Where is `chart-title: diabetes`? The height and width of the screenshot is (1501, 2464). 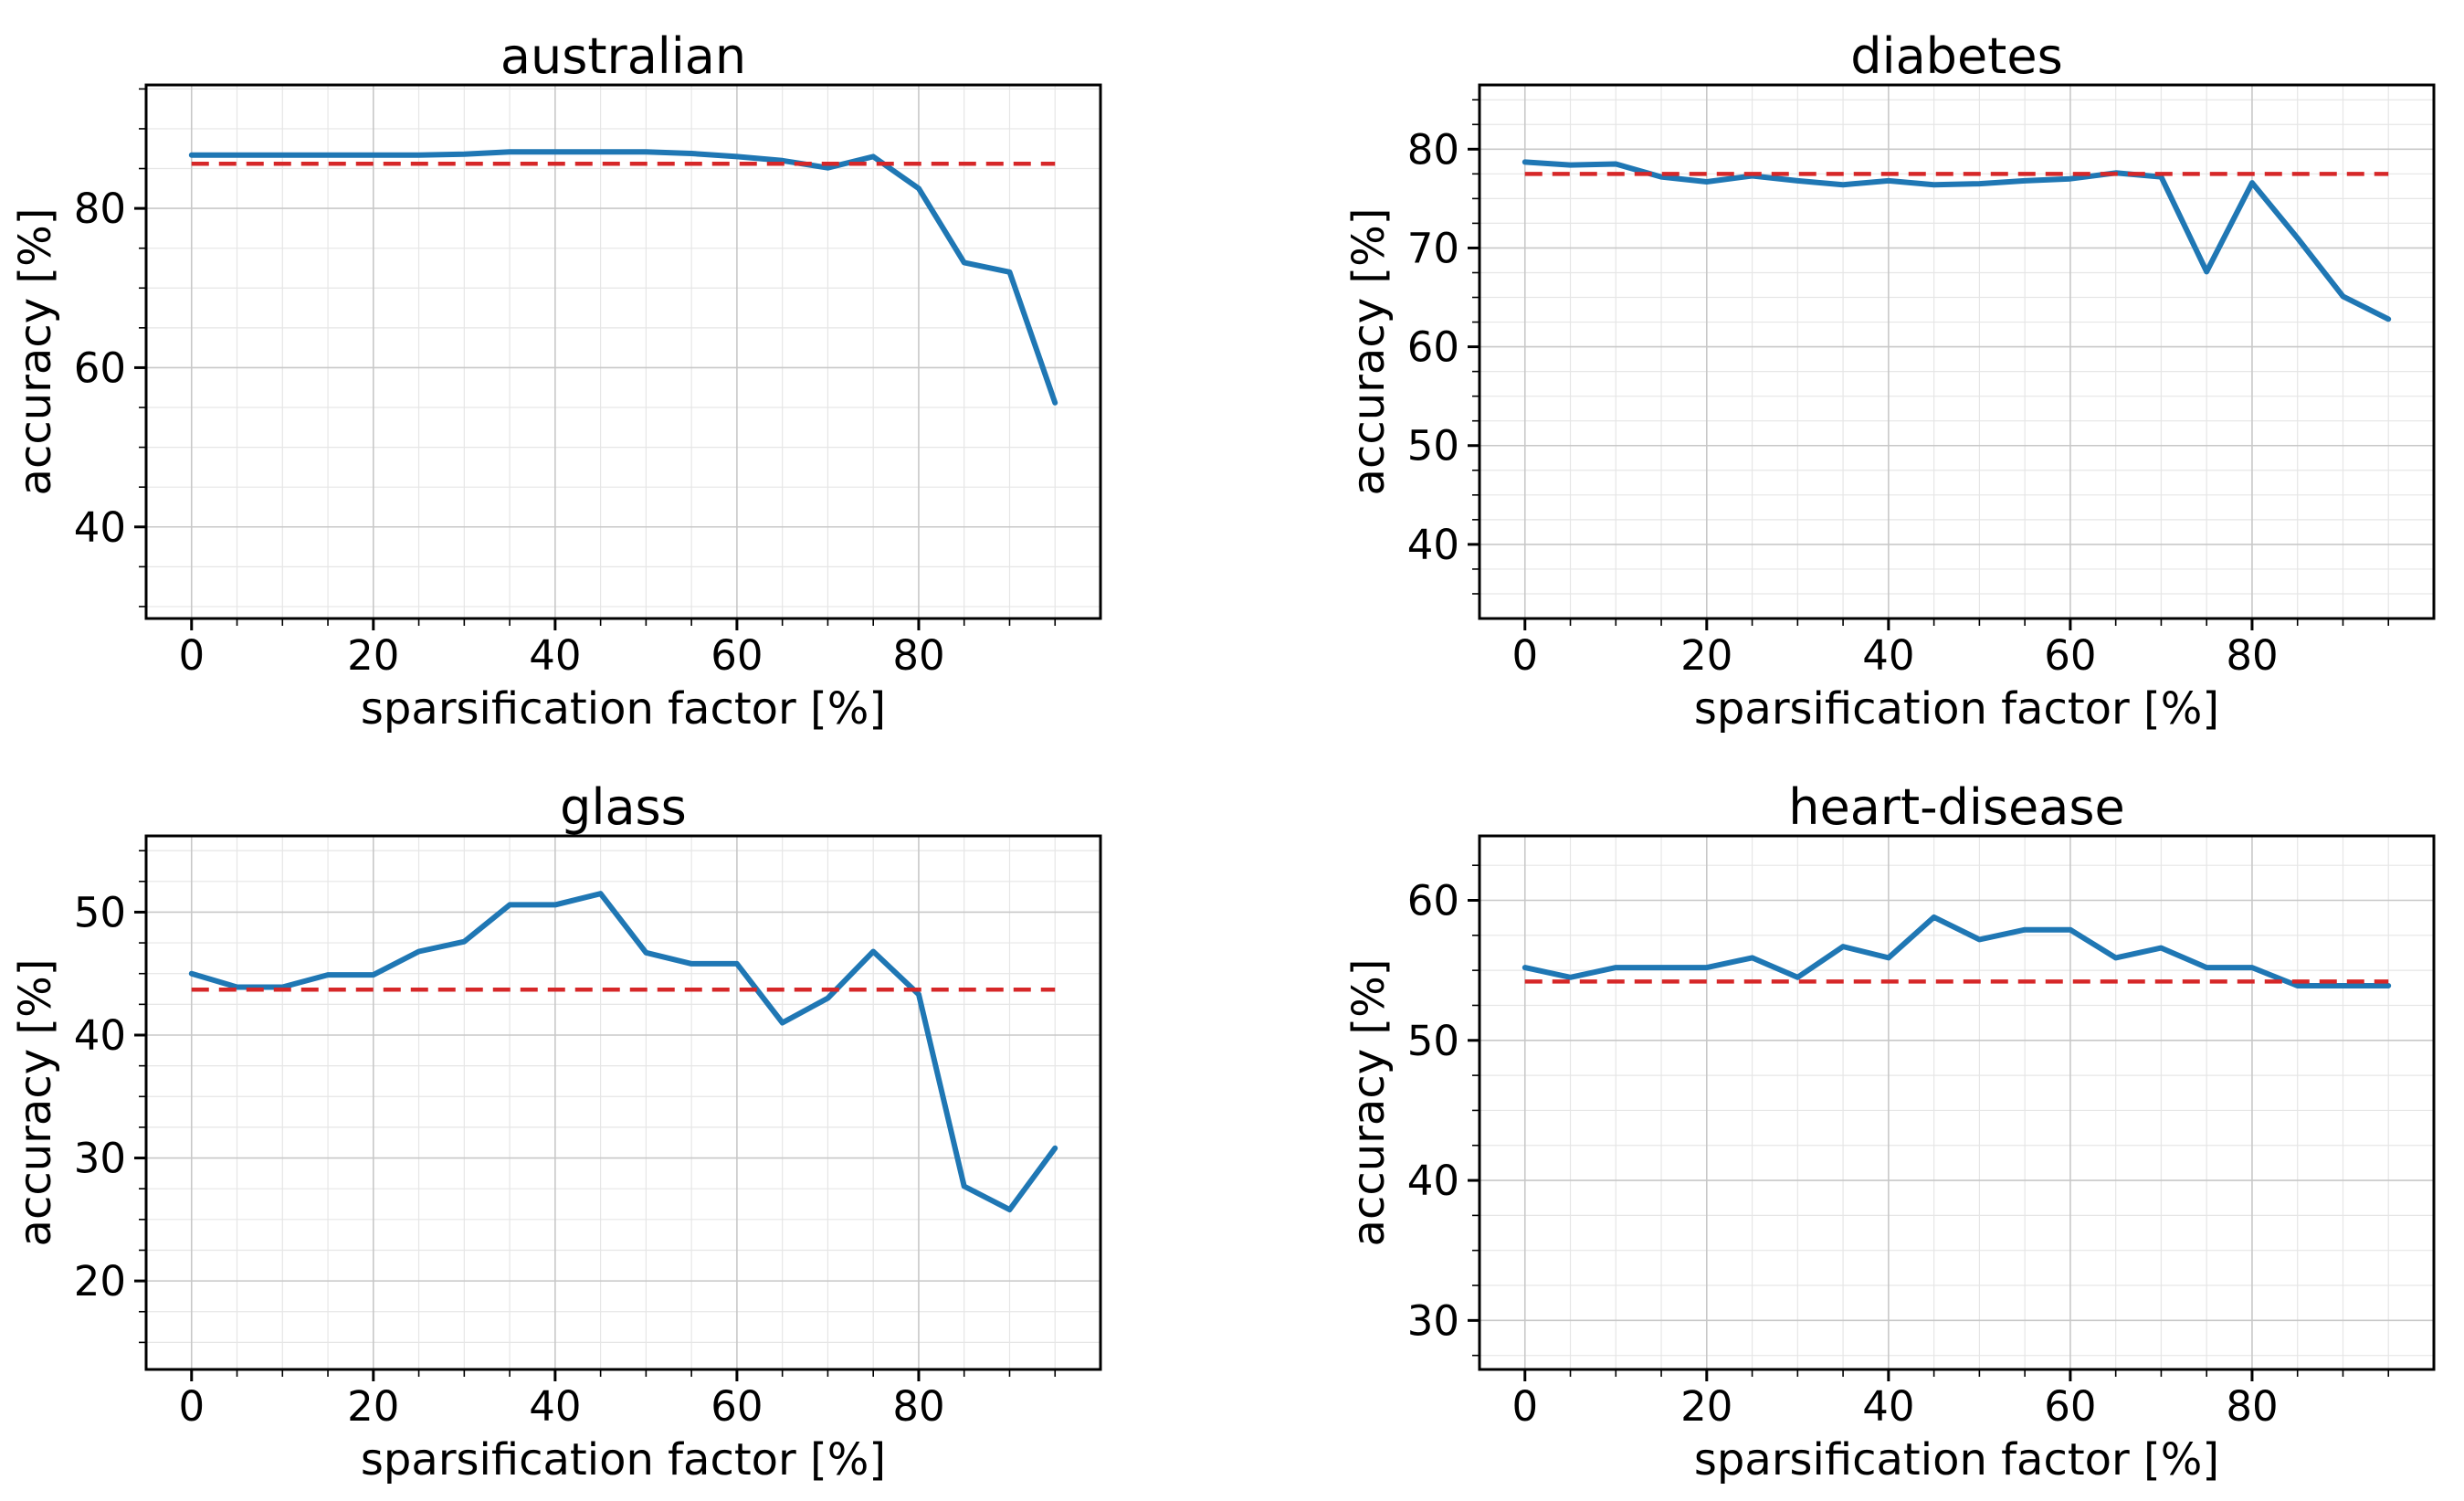 chart-title: diabetes is located at coordinates (1956, 56).